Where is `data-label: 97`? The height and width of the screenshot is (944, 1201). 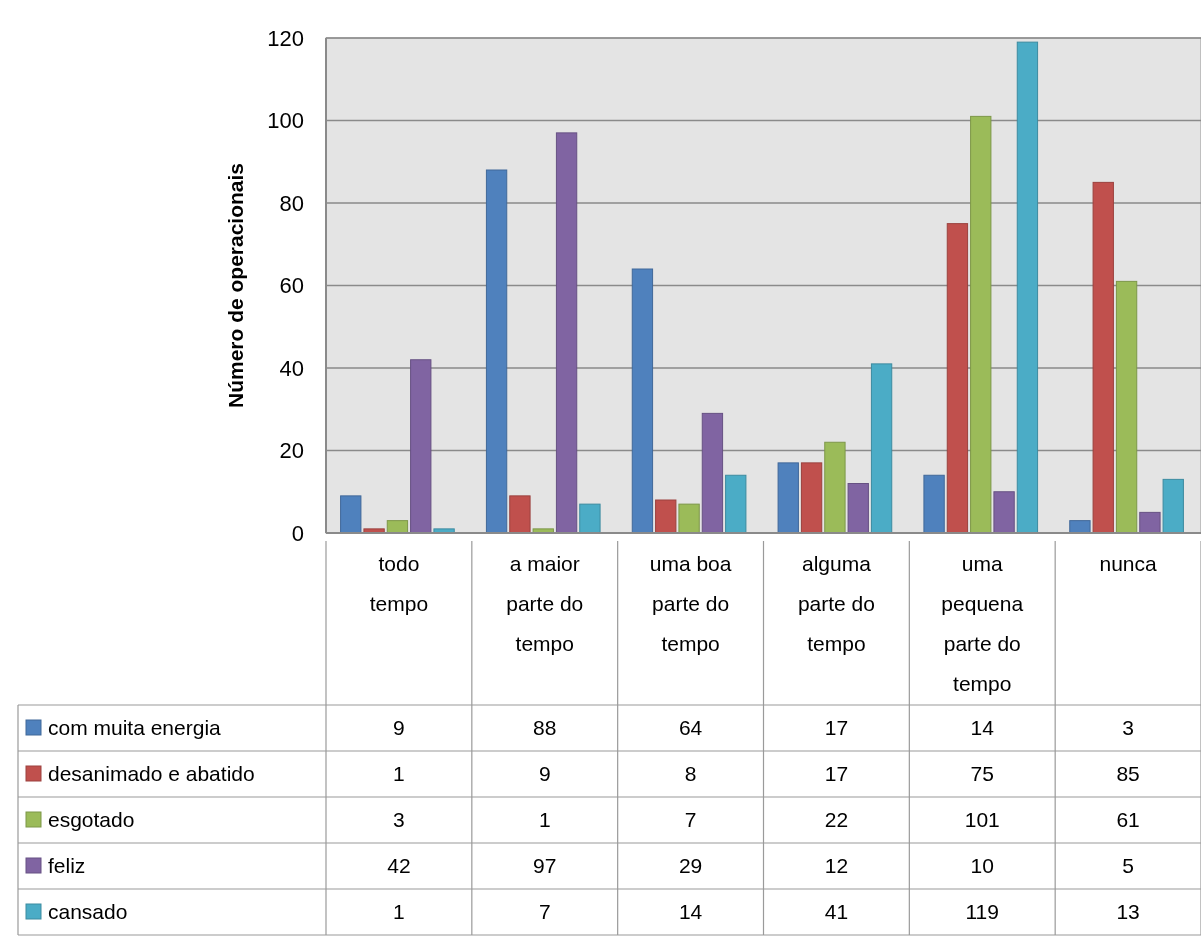 data-label: 97 is located at coordinates (545, 866).